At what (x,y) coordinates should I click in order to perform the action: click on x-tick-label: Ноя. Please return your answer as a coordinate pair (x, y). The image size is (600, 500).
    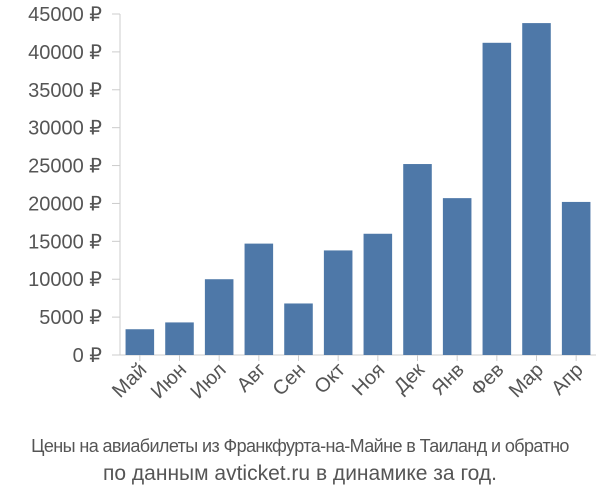
    Looking at the image, I should click on (368, 379).